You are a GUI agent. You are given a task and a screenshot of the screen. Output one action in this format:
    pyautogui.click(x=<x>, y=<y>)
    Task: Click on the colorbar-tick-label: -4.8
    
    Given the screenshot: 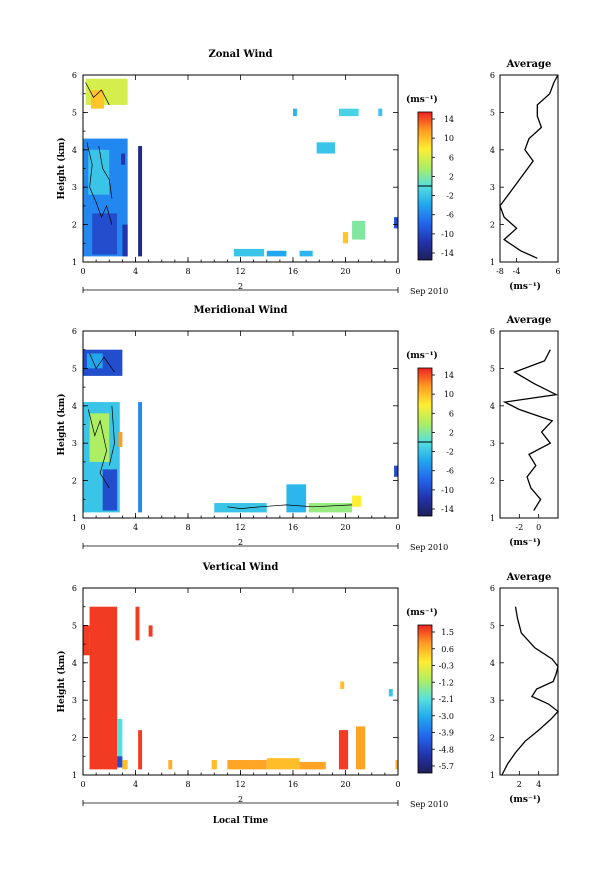 What is the action you would take?
    pyautogui.click(x=446, y=749)
    